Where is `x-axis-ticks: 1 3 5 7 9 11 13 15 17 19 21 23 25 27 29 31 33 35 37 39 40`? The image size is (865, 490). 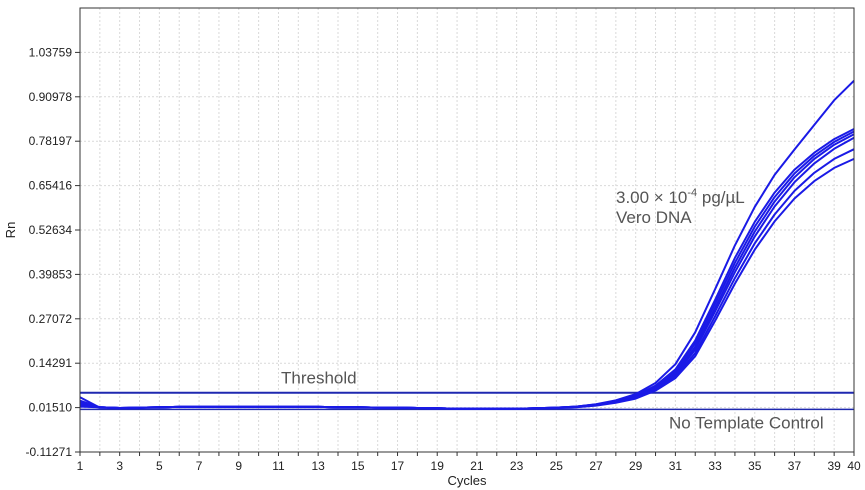 x-axis-ticks: 1 3 5 7 9 11 13 15 17 19 21 23 25 27 29 31 33 35 37 39 40 is located at coordinates (469, 462).